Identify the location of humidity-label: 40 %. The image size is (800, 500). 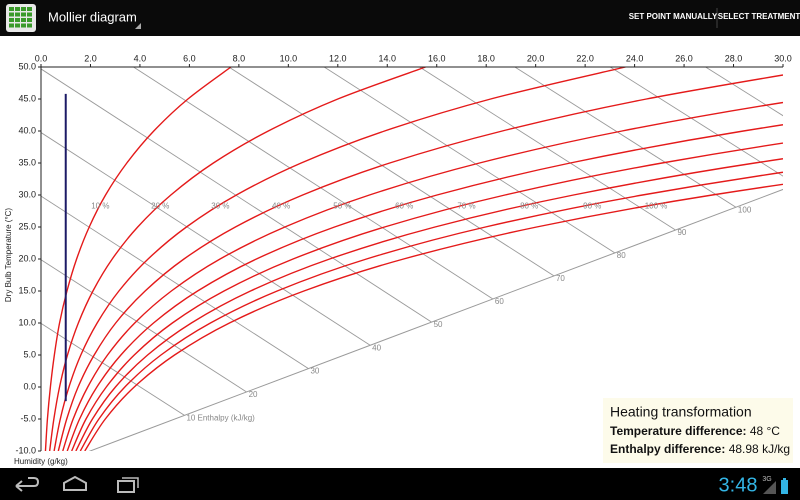
(281, 205).